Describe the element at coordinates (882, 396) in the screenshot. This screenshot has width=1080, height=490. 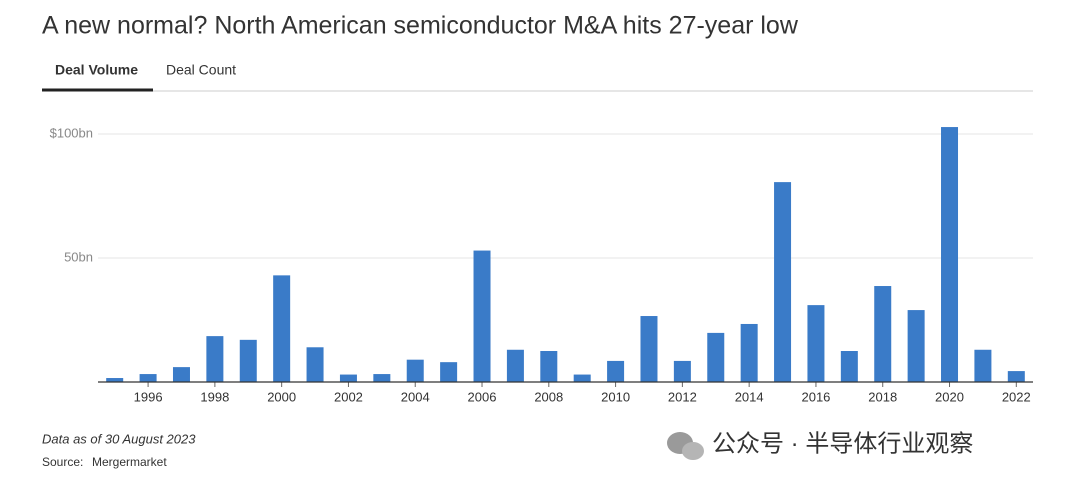
I see `x-tick-label: 2018` at that location.